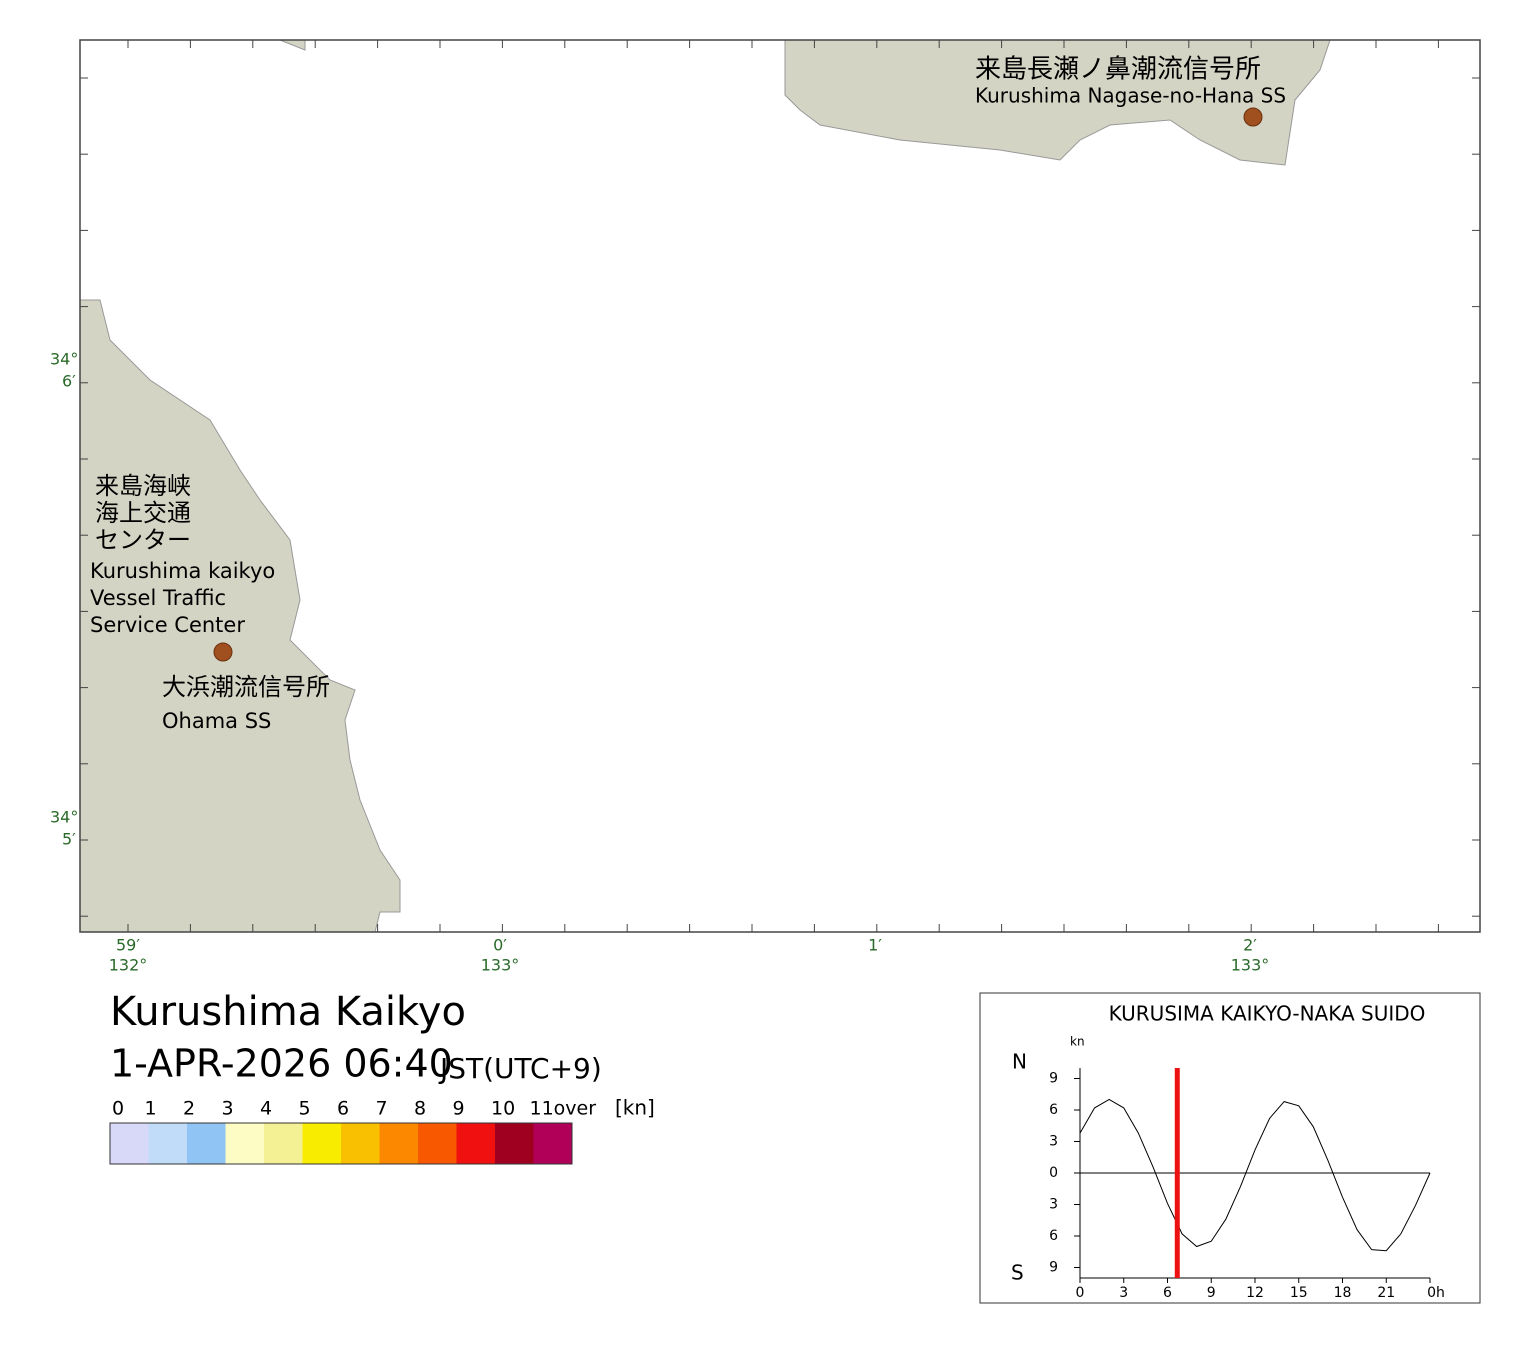  What do you see at coordinates (69, 381) in the screenshot?
I see `lat-label-min: 6′` at bounding box center [69, 381].